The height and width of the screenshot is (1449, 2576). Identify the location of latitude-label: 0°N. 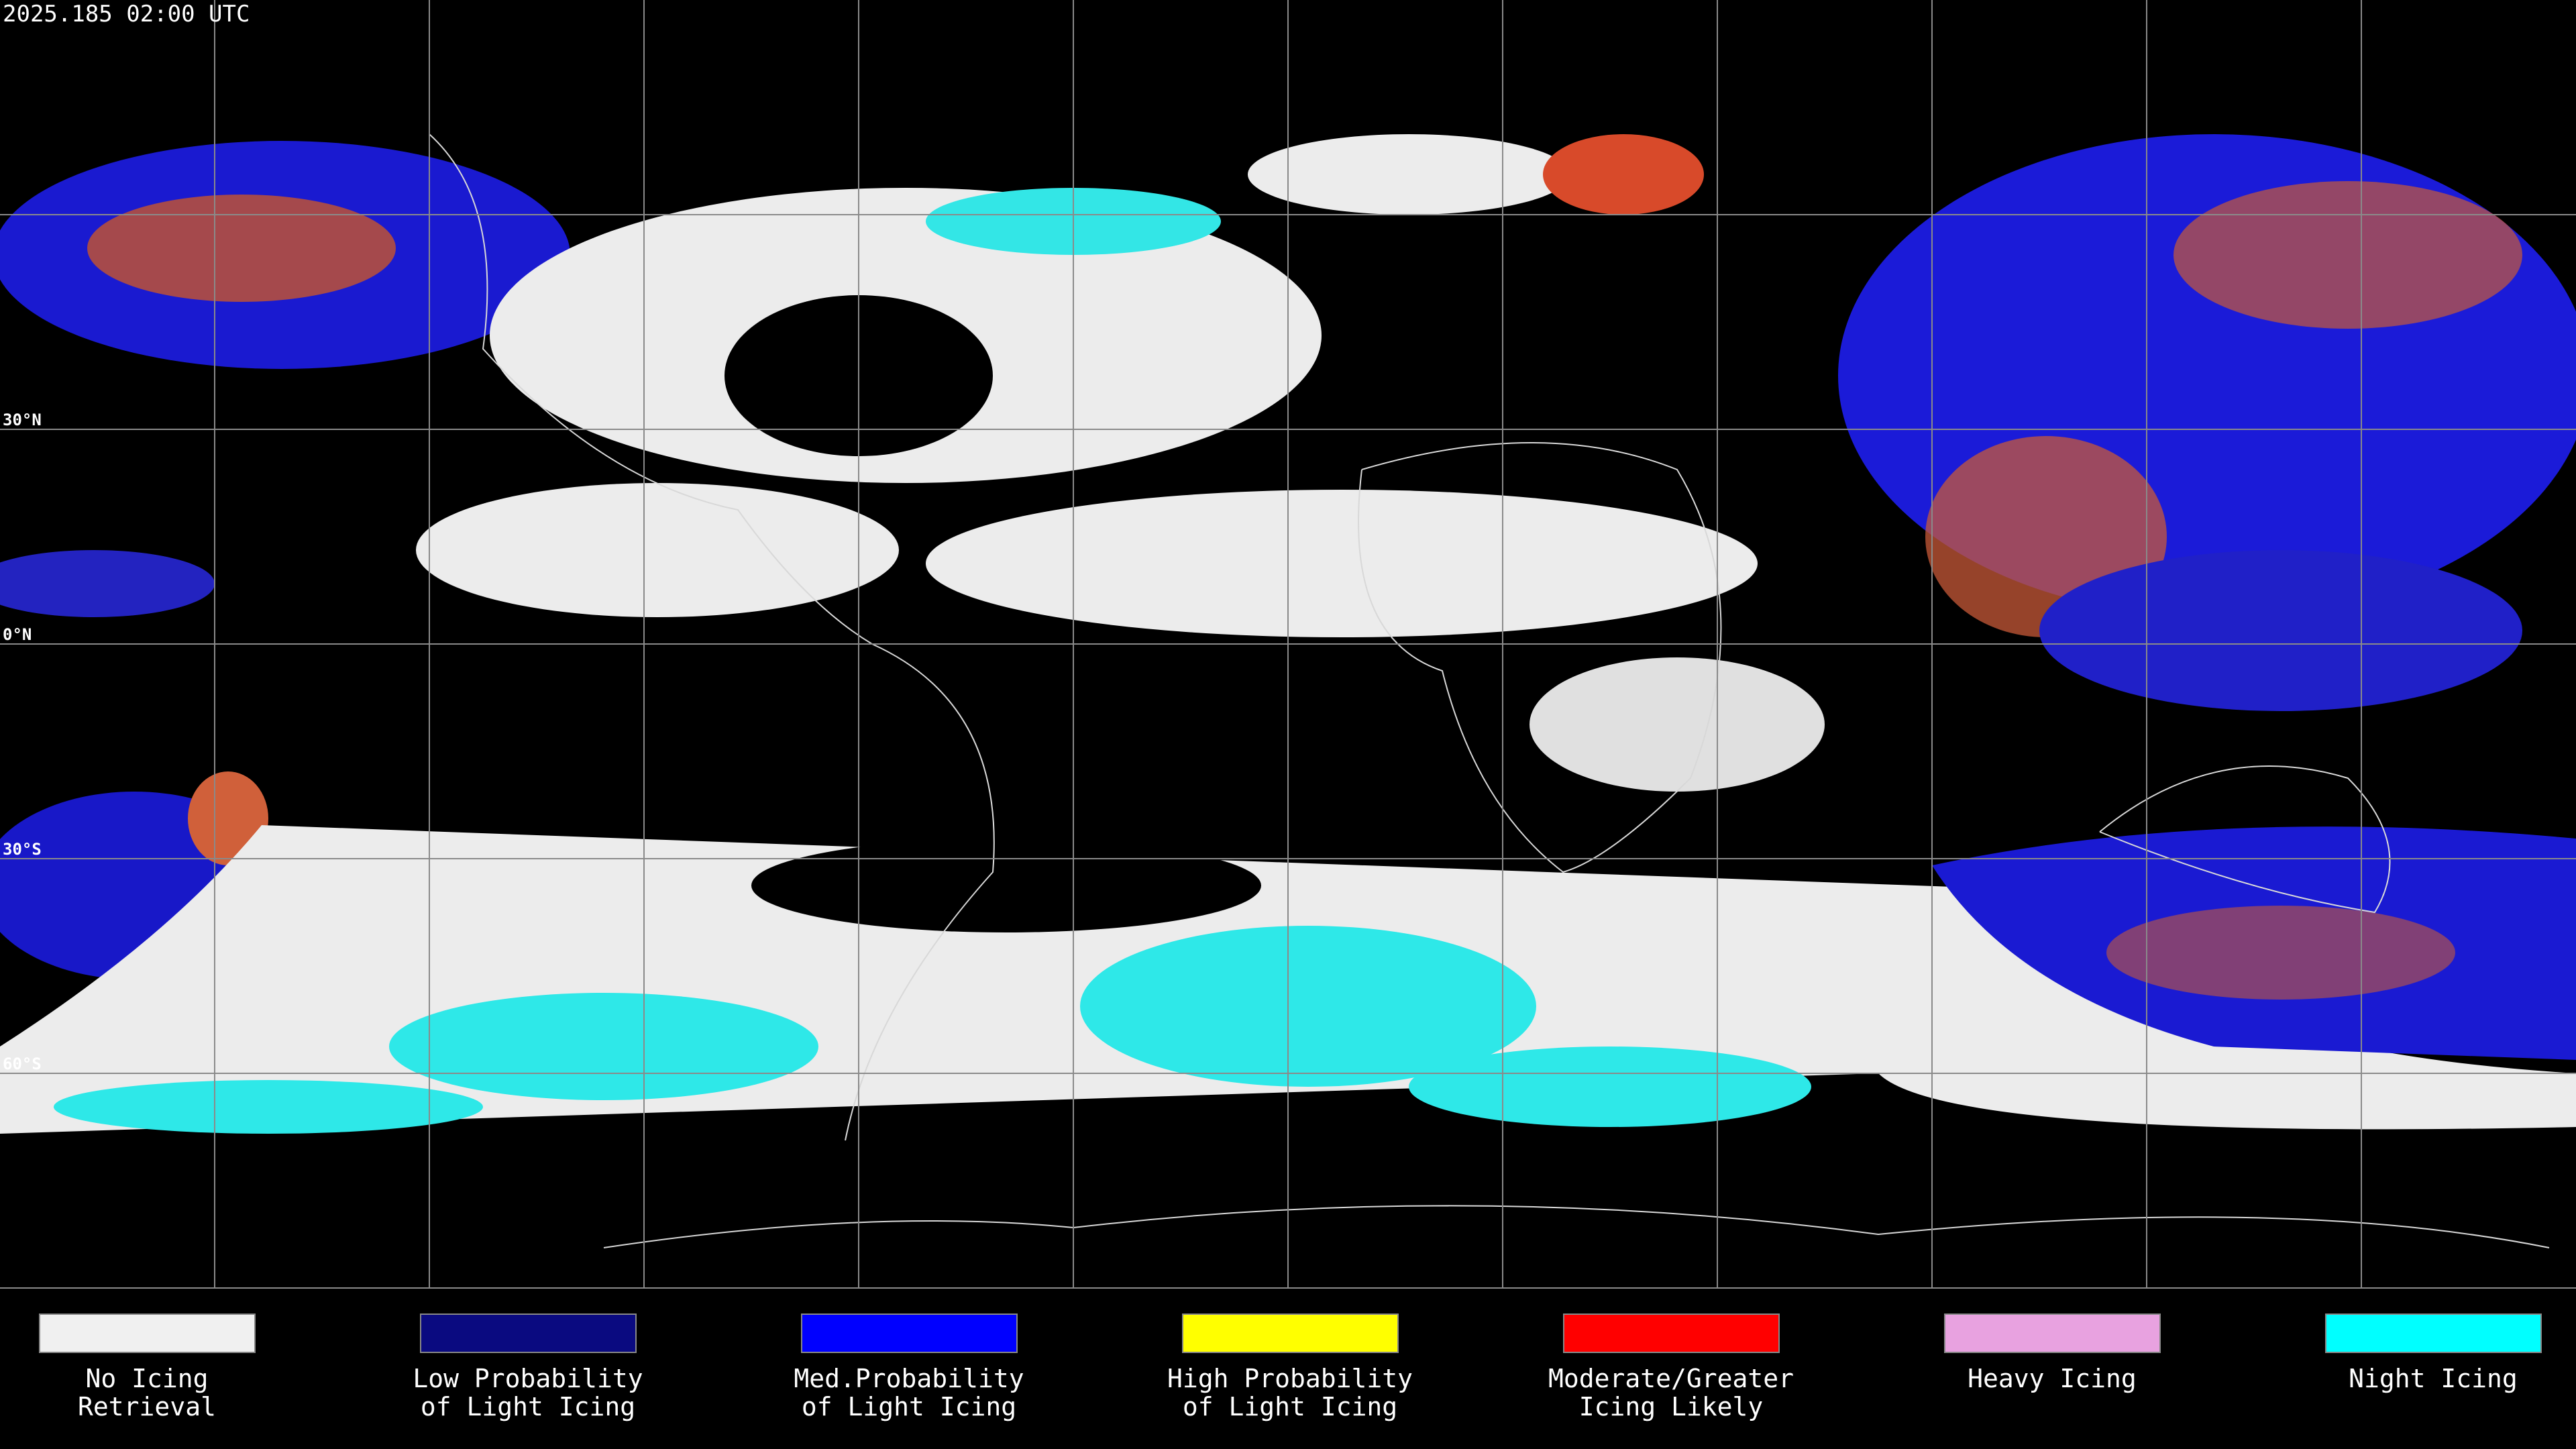
(17, 634).